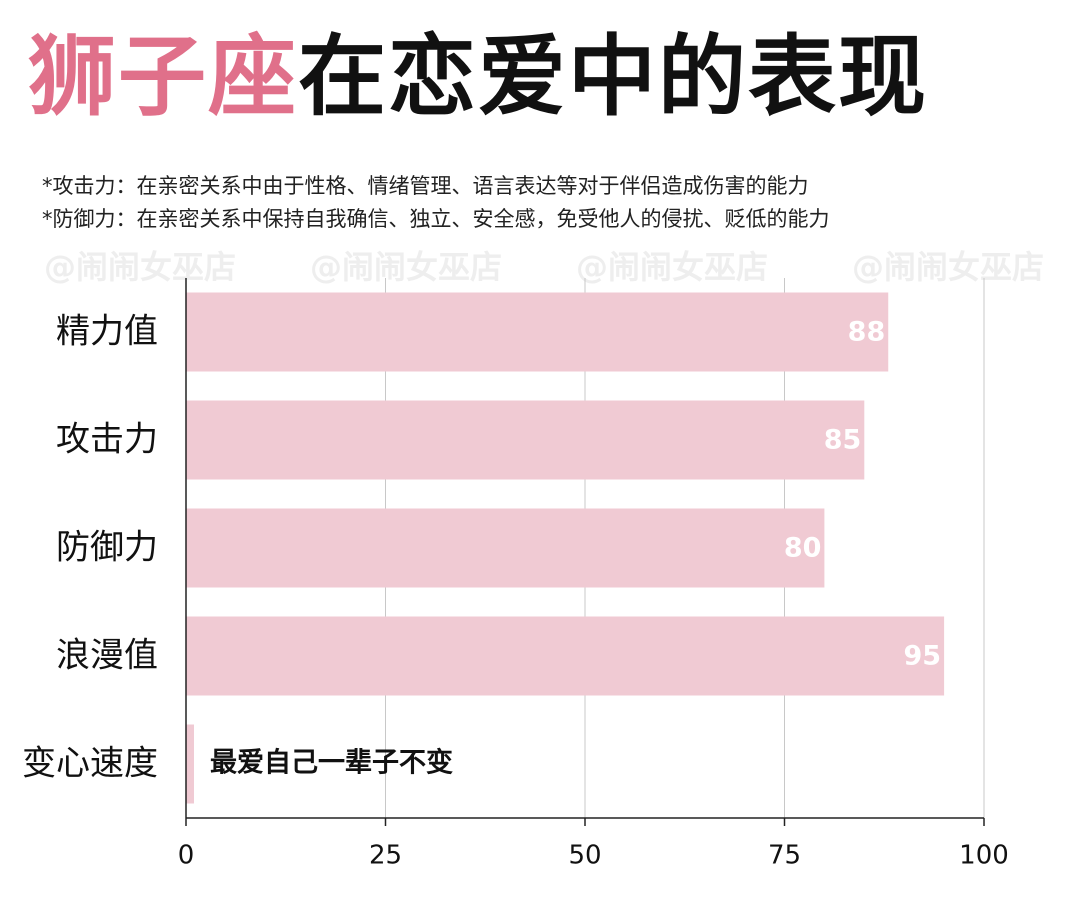 The height and width of the screenshot is (910, 1068). Describe the element at coordinates (107, 656) in the screenshot. I see `category-label: 浪漫值` at that location.